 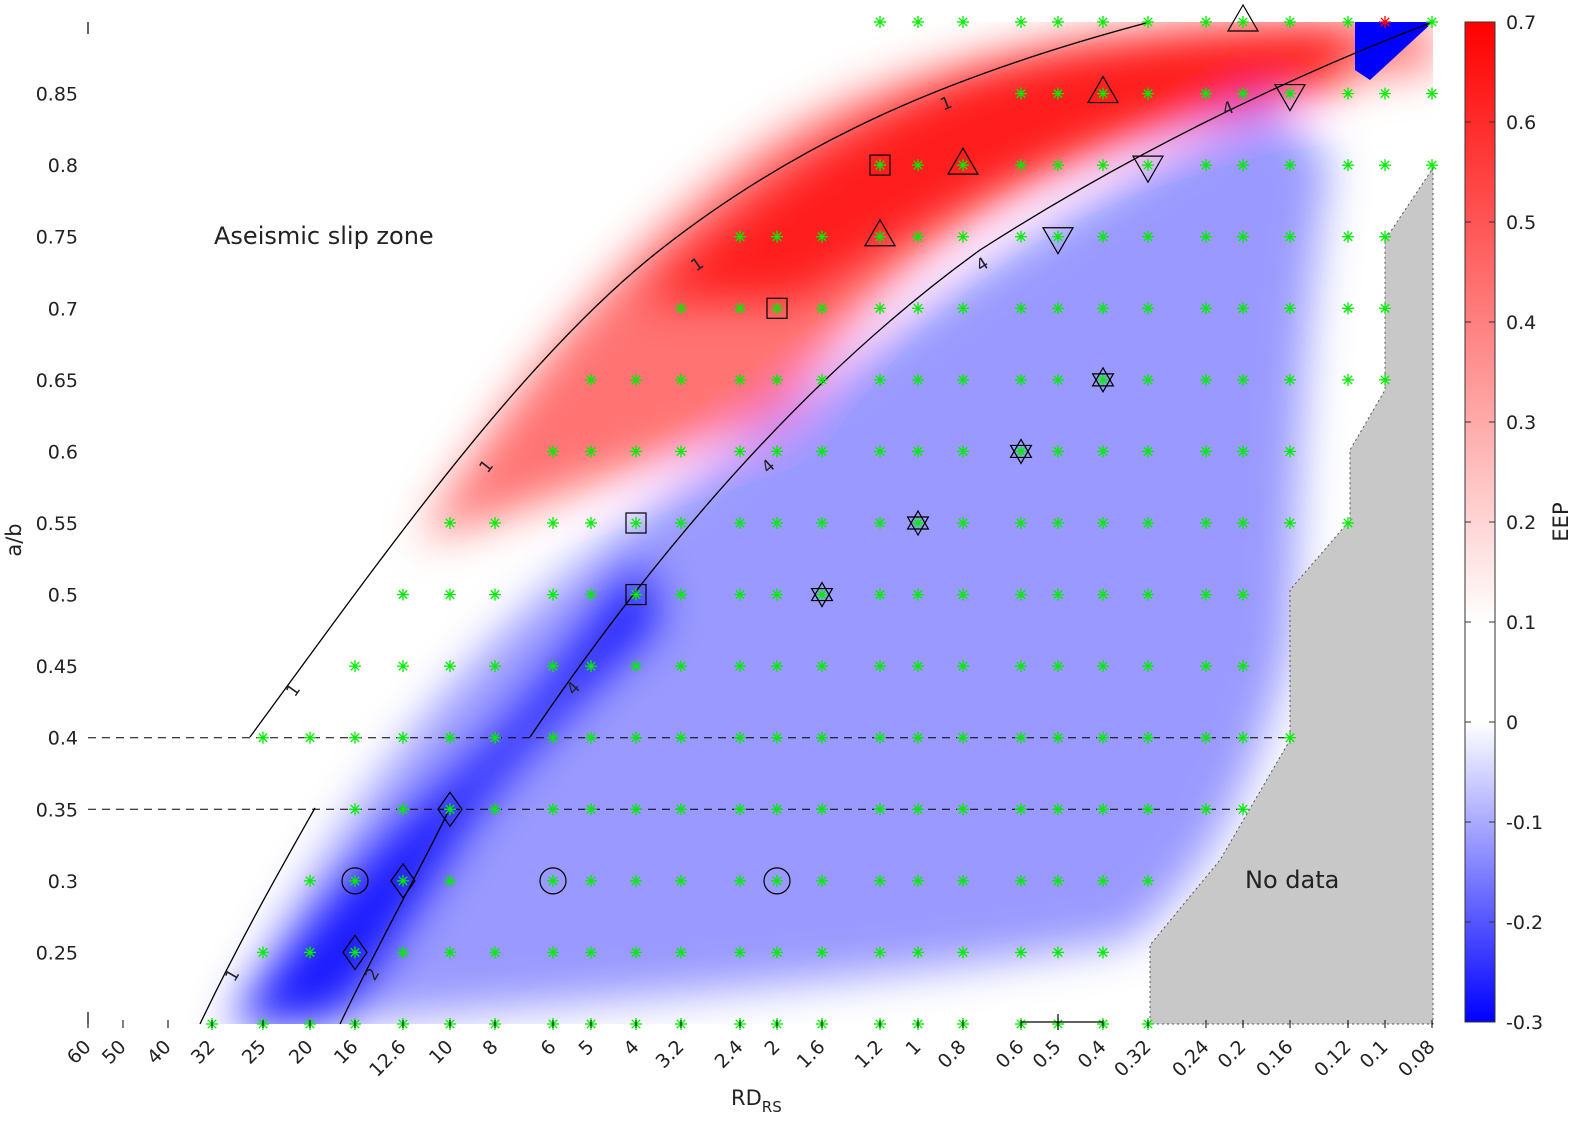 What do you see at coordinates (79, 1052) in the screenshot?
I see `x-tick-label: 60` at bounding box center [79, 1052].